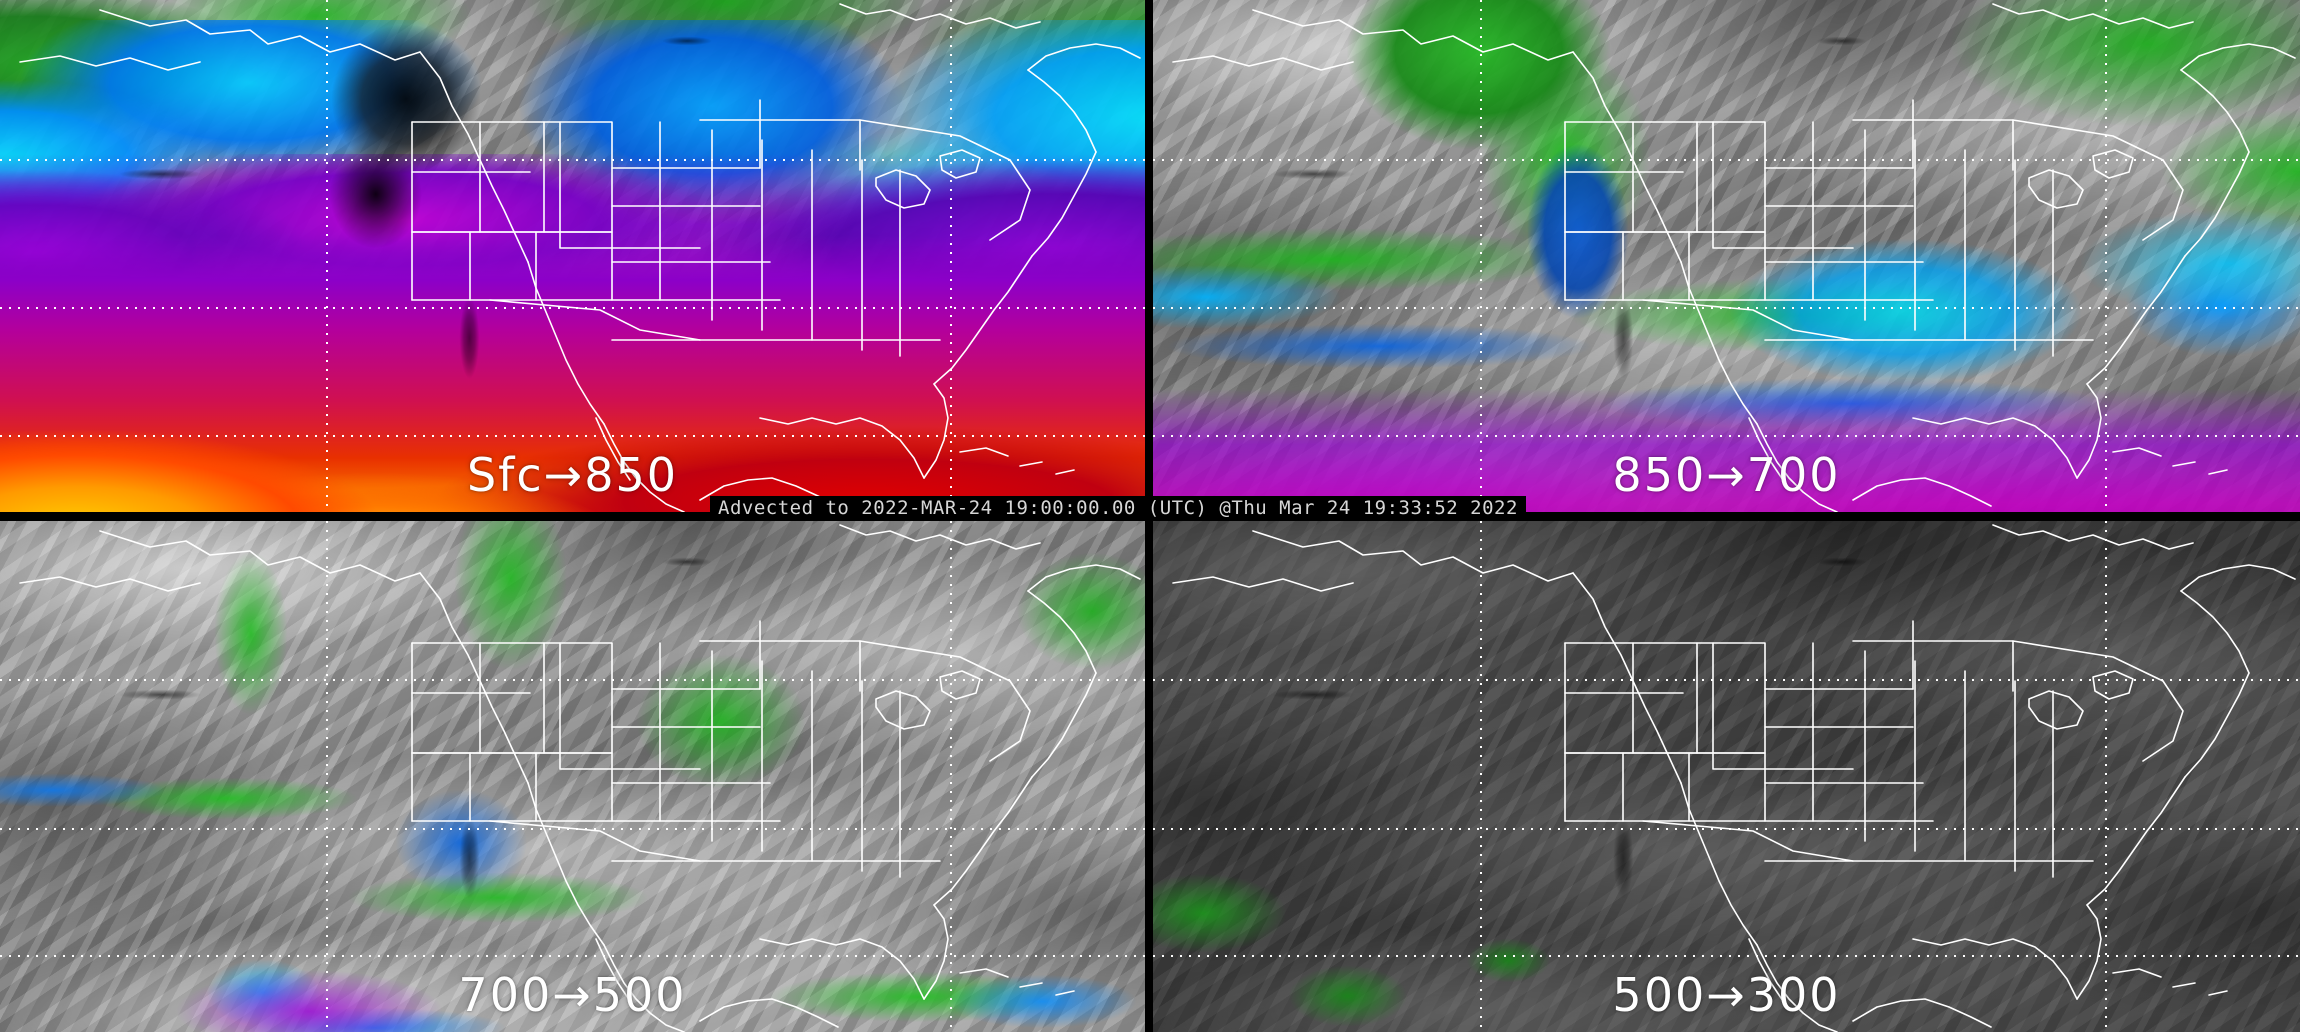 The width and height of the screenshot is (2300, 1032). What do you see at coordinates (572, 995) in the screenshot?
I see `panel-label-700-500: 700→500` at bounding box center [572, 995].